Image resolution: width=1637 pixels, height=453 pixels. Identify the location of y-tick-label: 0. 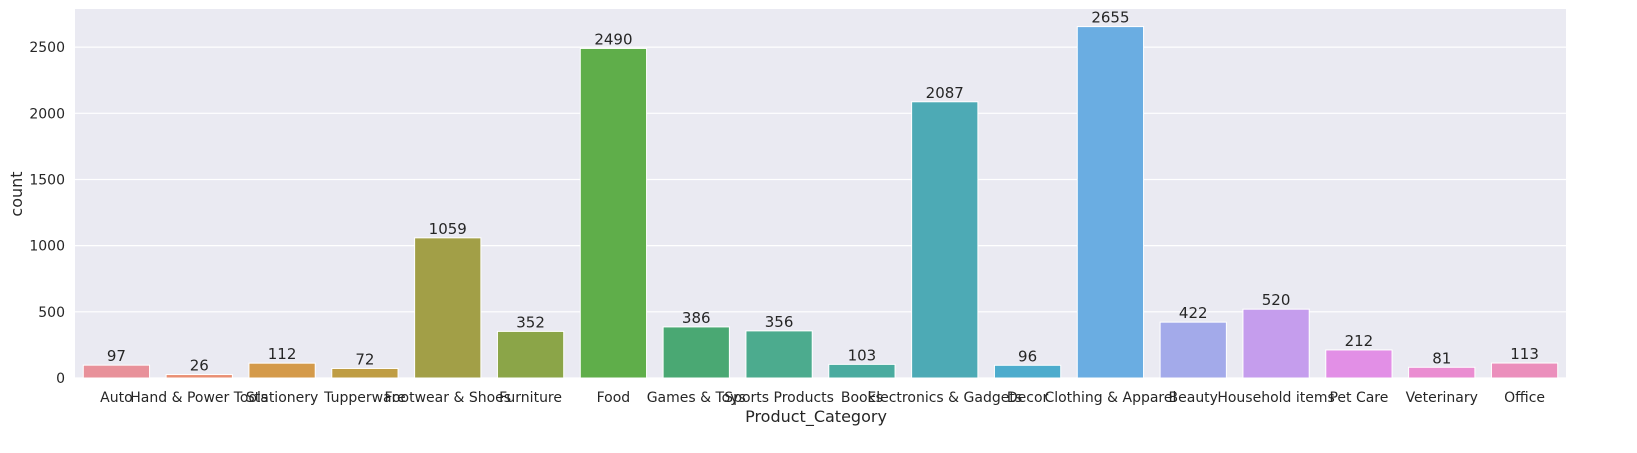
(60, 379).